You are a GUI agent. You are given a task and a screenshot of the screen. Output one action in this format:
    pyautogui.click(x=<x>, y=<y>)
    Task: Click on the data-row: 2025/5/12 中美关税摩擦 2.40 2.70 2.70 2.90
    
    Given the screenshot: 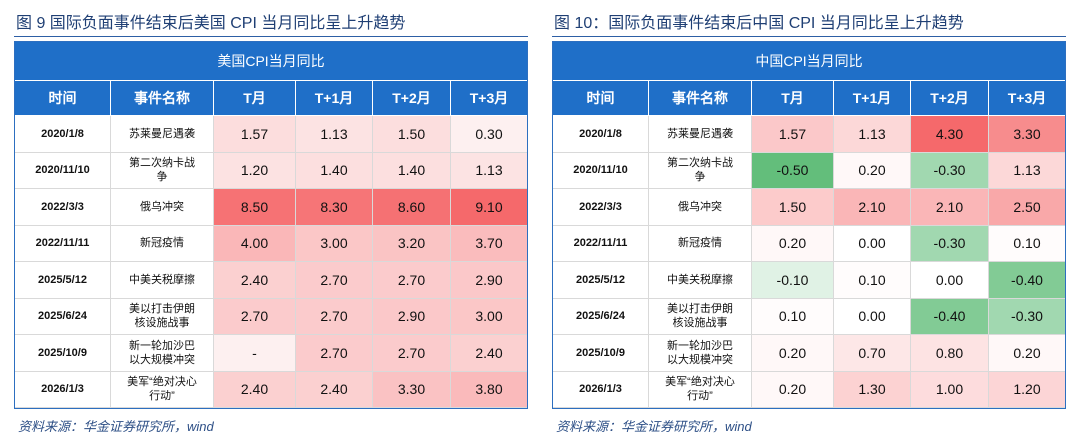 What is the action you would take?
    pyautogui.click(x=271, y=280)
    